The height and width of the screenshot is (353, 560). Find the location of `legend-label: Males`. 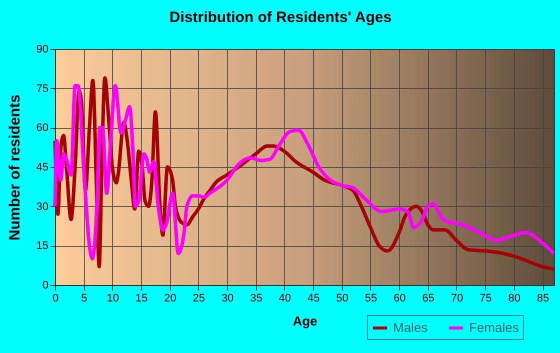

legend-label: Males is located at coordinates (410, 327).